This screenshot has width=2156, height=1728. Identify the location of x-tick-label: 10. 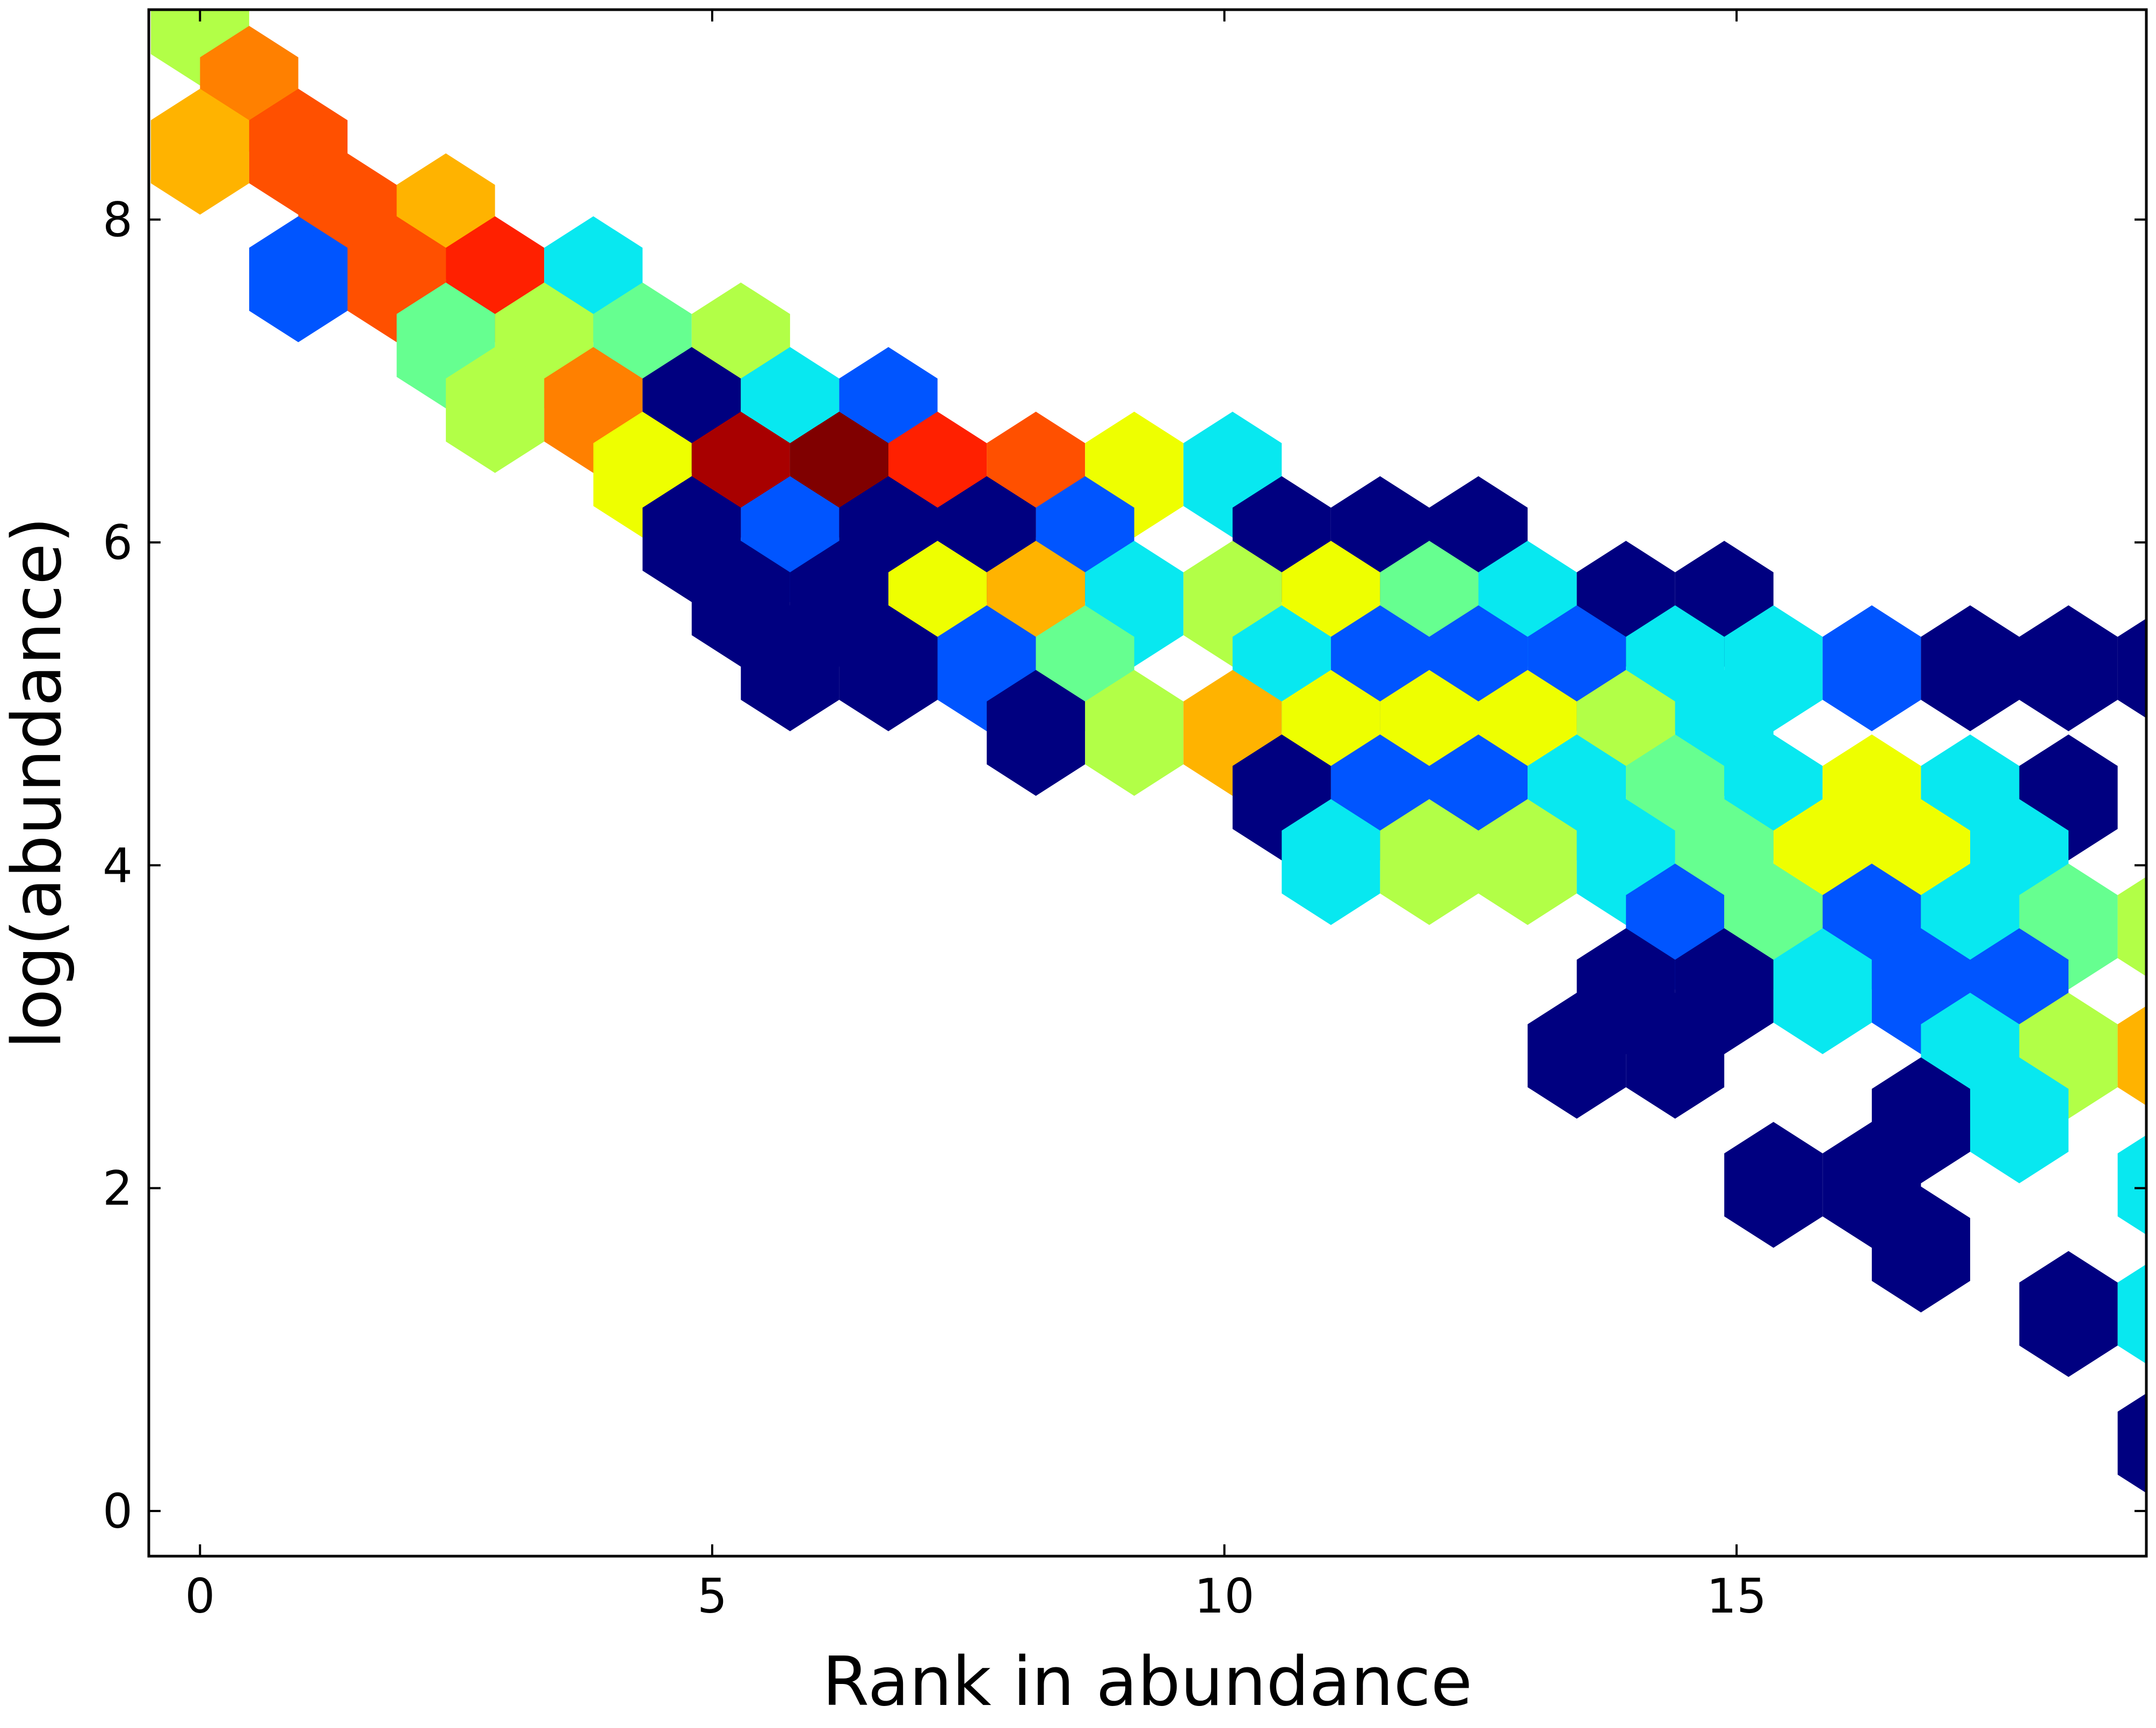
(1225, 1596).